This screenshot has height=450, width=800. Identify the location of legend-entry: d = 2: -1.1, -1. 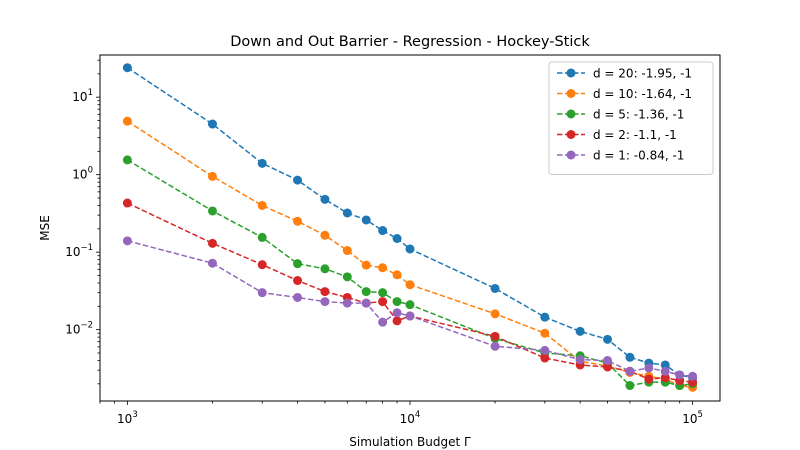
(617, 135).